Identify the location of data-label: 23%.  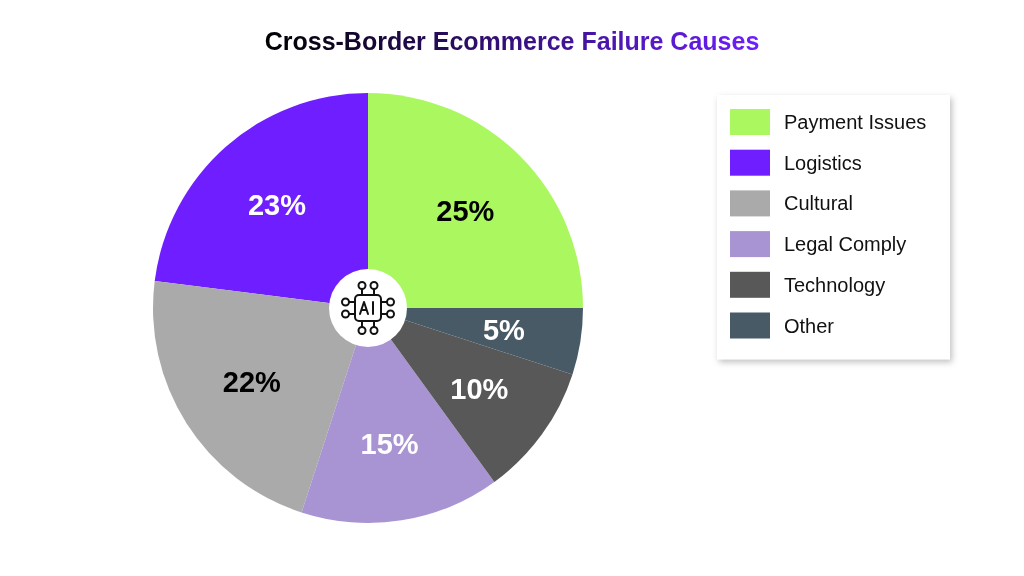
(277, 204).